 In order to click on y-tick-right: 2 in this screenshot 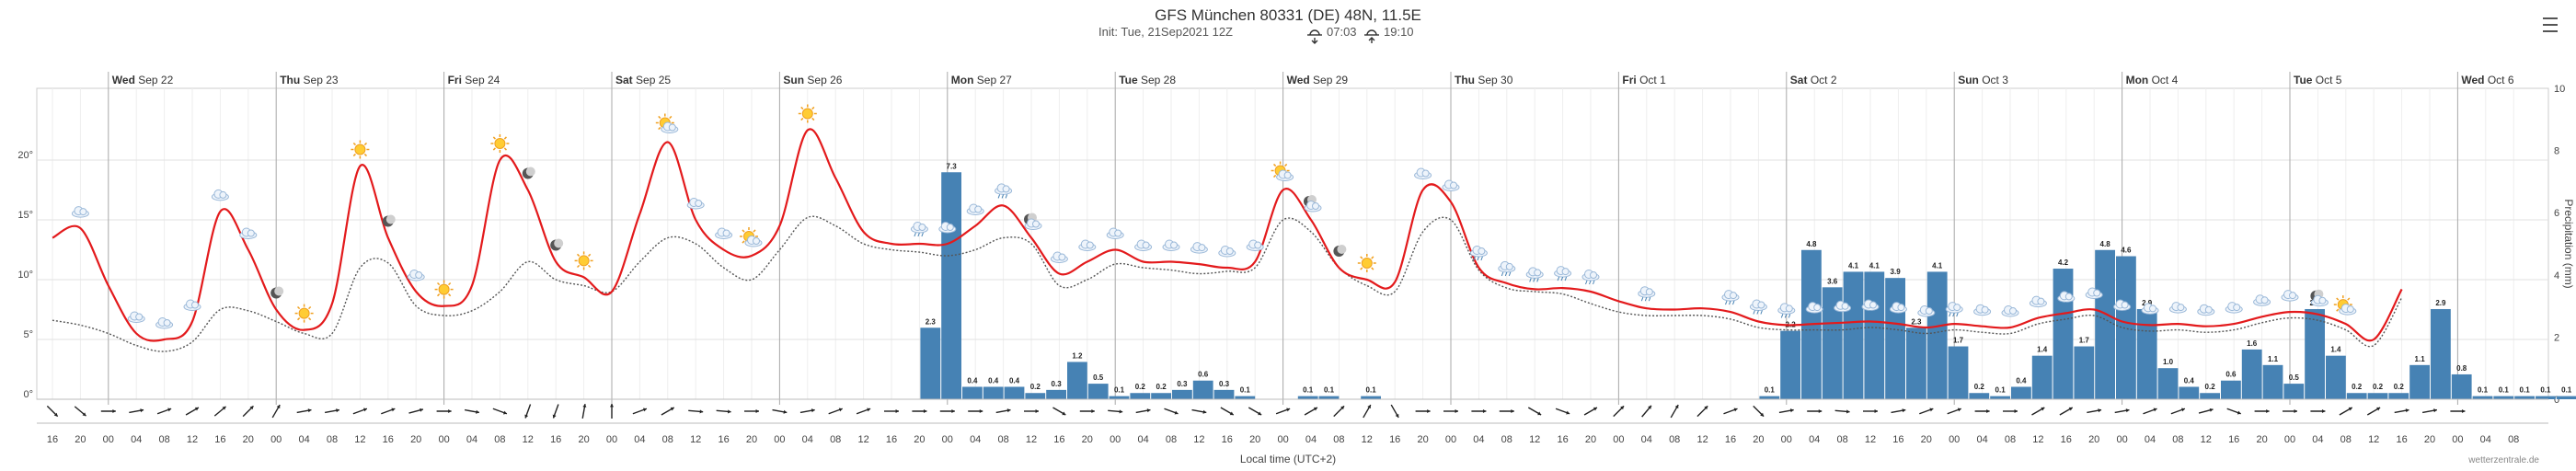, I will do `click(2556, 337)`.